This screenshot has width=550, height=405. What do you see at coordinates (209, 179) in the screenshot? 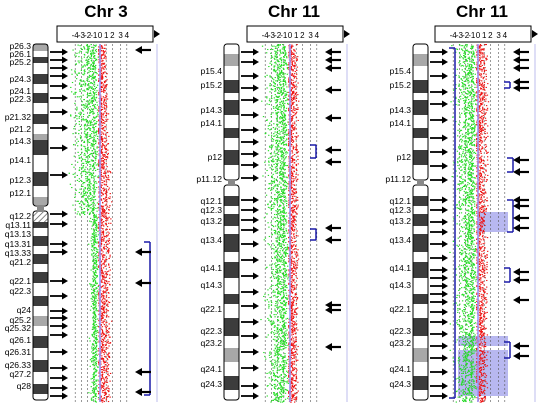
I see `band-label: p11.12` at bounding box center [209, 179].